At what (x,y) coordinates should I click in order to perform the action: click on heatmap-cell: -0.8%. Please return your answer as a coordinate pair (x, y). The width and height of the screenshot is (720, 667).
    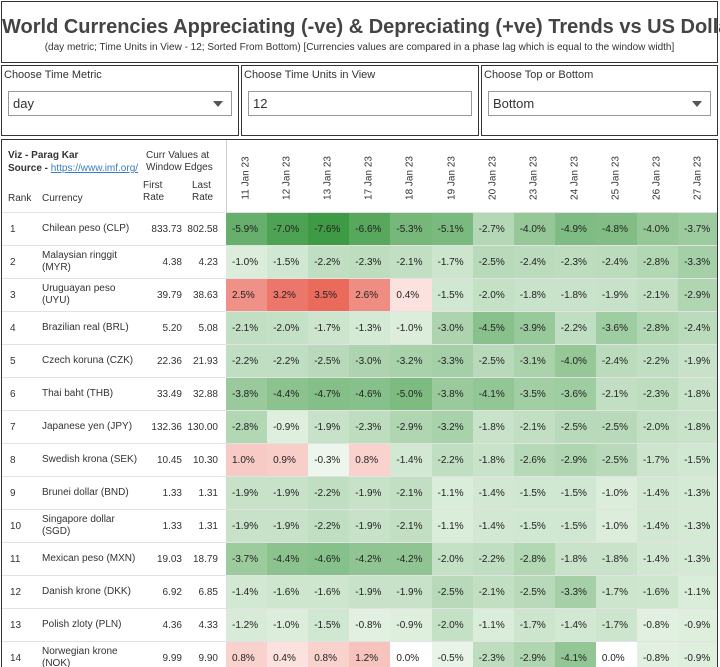
    Looking at the image, I should click on (658, 625).